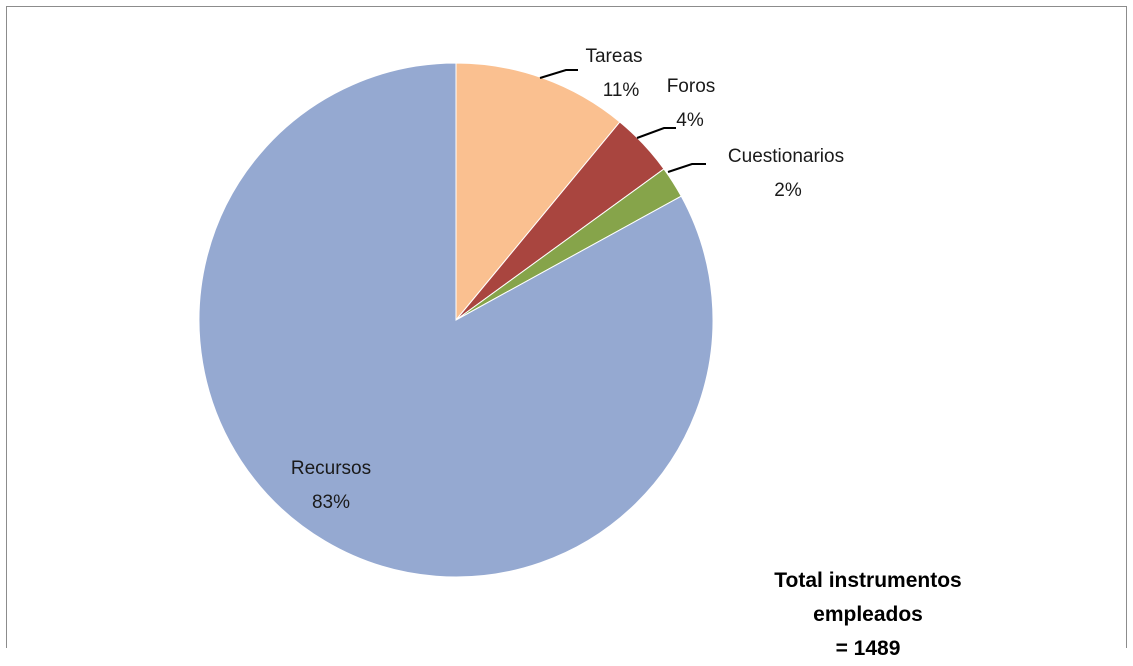 This screenshot has width=1133, height=666. I want to click on slice-percent-foros: 4%, so click(690, 120).